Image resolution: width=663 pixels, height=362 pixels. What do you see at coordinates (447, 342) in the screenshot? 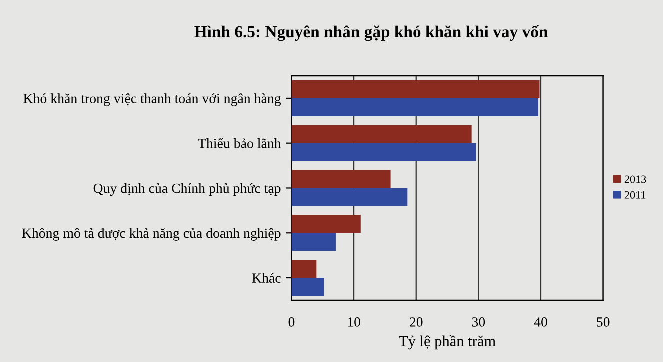
I see `x-axis-title: Tỷ lệ phần trăm` at bounding box center [447, 342].